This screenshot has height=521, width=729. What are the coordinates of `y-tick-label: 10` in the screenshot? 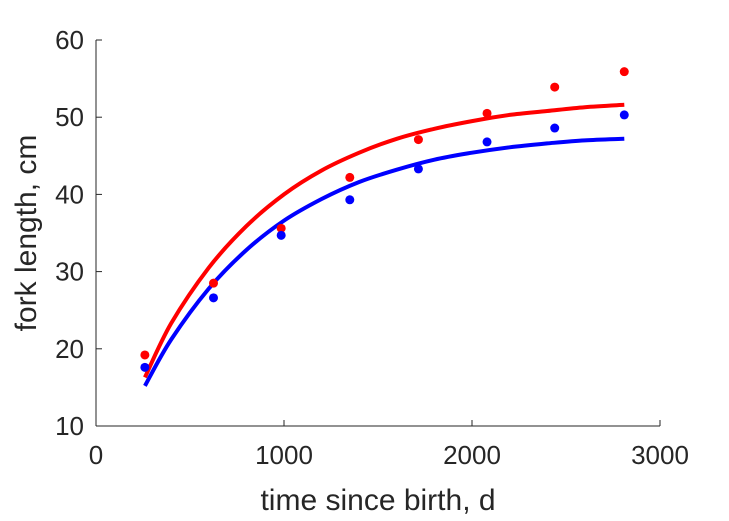 It's located at (69, 426).